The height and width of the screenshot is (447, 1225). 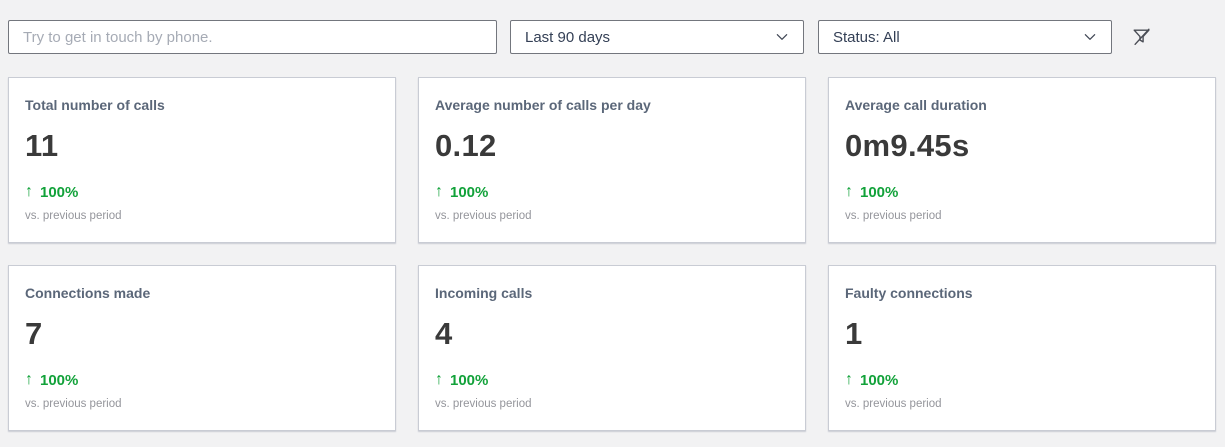 I want to click on filter-off-icon, so click(x=1141, y=37).